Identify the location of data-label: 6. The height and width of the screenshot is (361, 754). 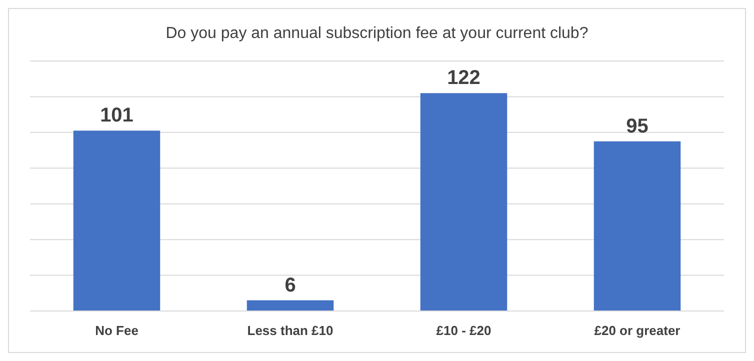
(290, 285).